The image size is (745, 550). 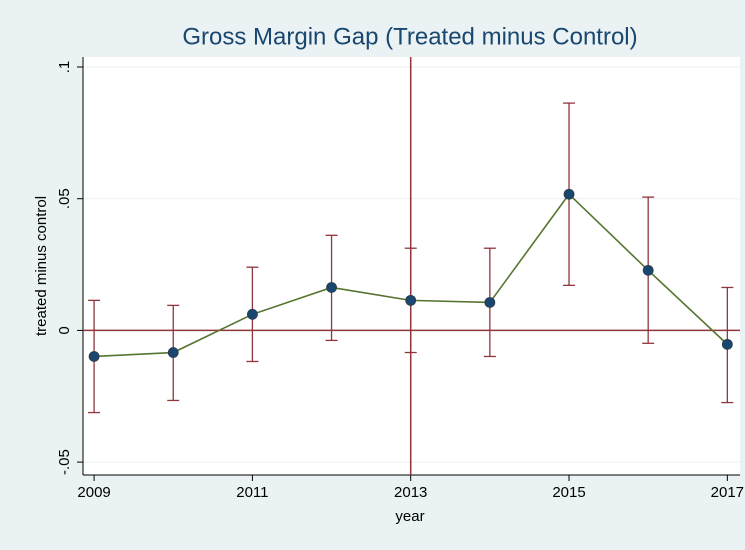 I want to click on y-tick-label: .1, so click(x=64, y=67).